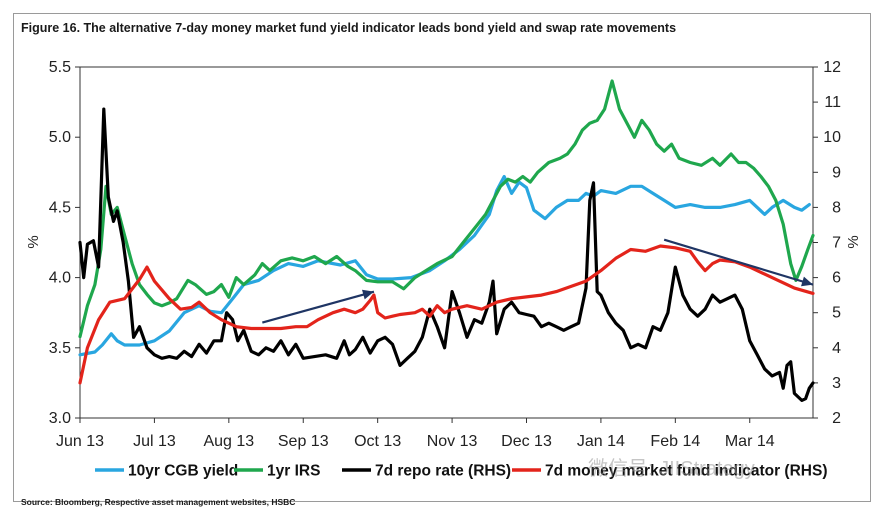 This screenshot has width=893, height=512. What do you see at coordinates (832, 102) in the screenshot?
I see `y-right-tick-label: 11` at bounding box center [832, 102].